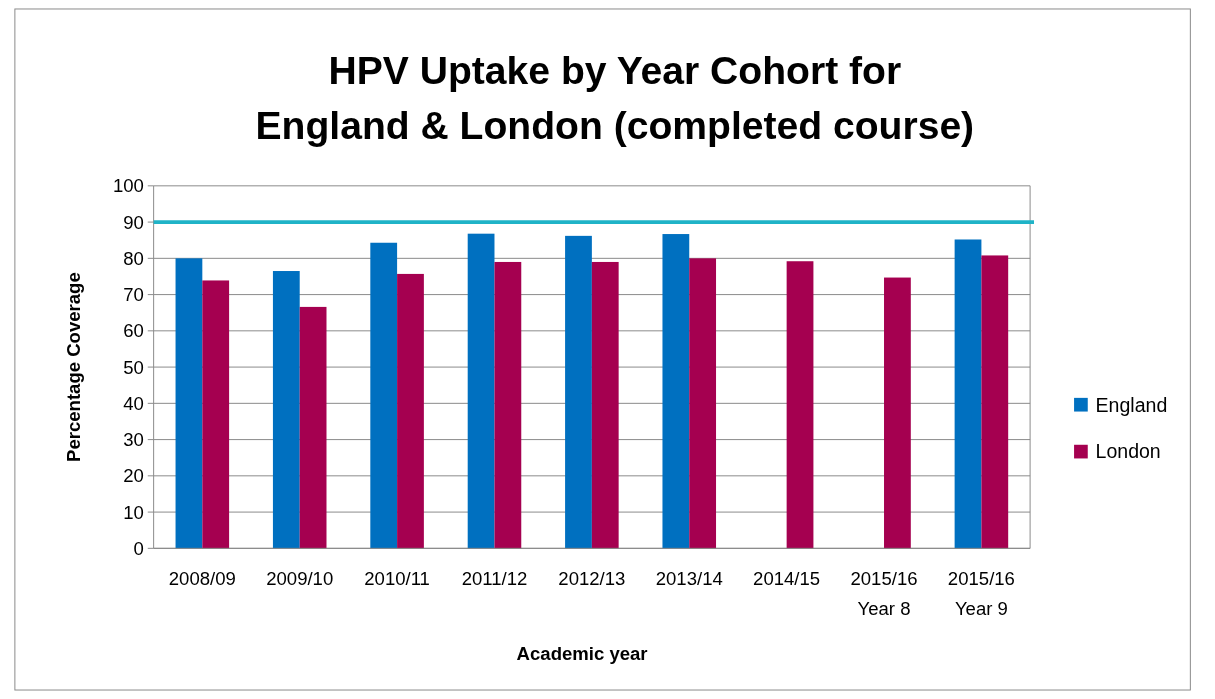 The width and height of the screenshot is (1215, 699). I want to click on x-tick-label: 2014/15, so click(787, 579).